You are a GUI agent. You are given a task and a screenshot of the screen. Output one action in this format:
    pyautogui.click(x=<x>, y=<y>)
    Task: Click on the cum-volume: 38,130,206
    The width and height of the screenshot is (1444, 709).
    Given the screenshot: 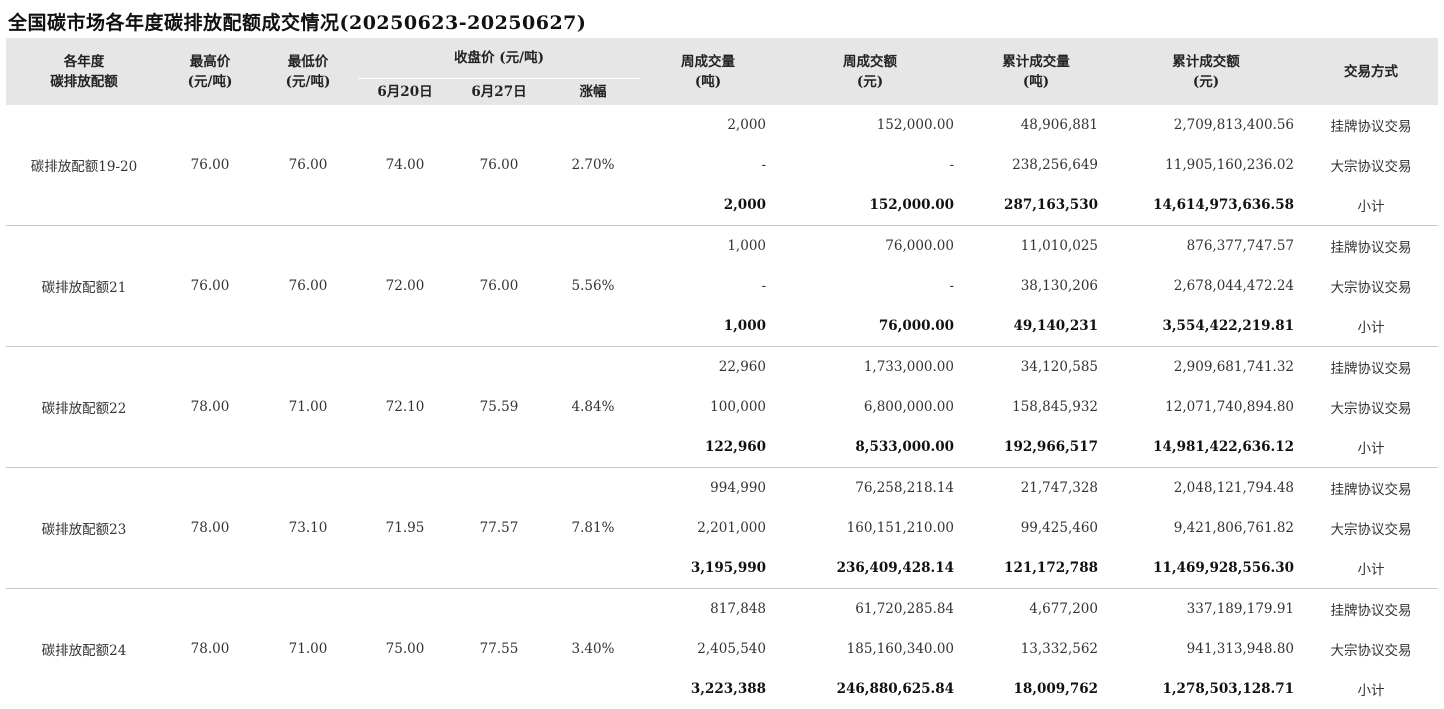 What is the action you would take?
    pyautogui.click(x=1036, y=286)
    